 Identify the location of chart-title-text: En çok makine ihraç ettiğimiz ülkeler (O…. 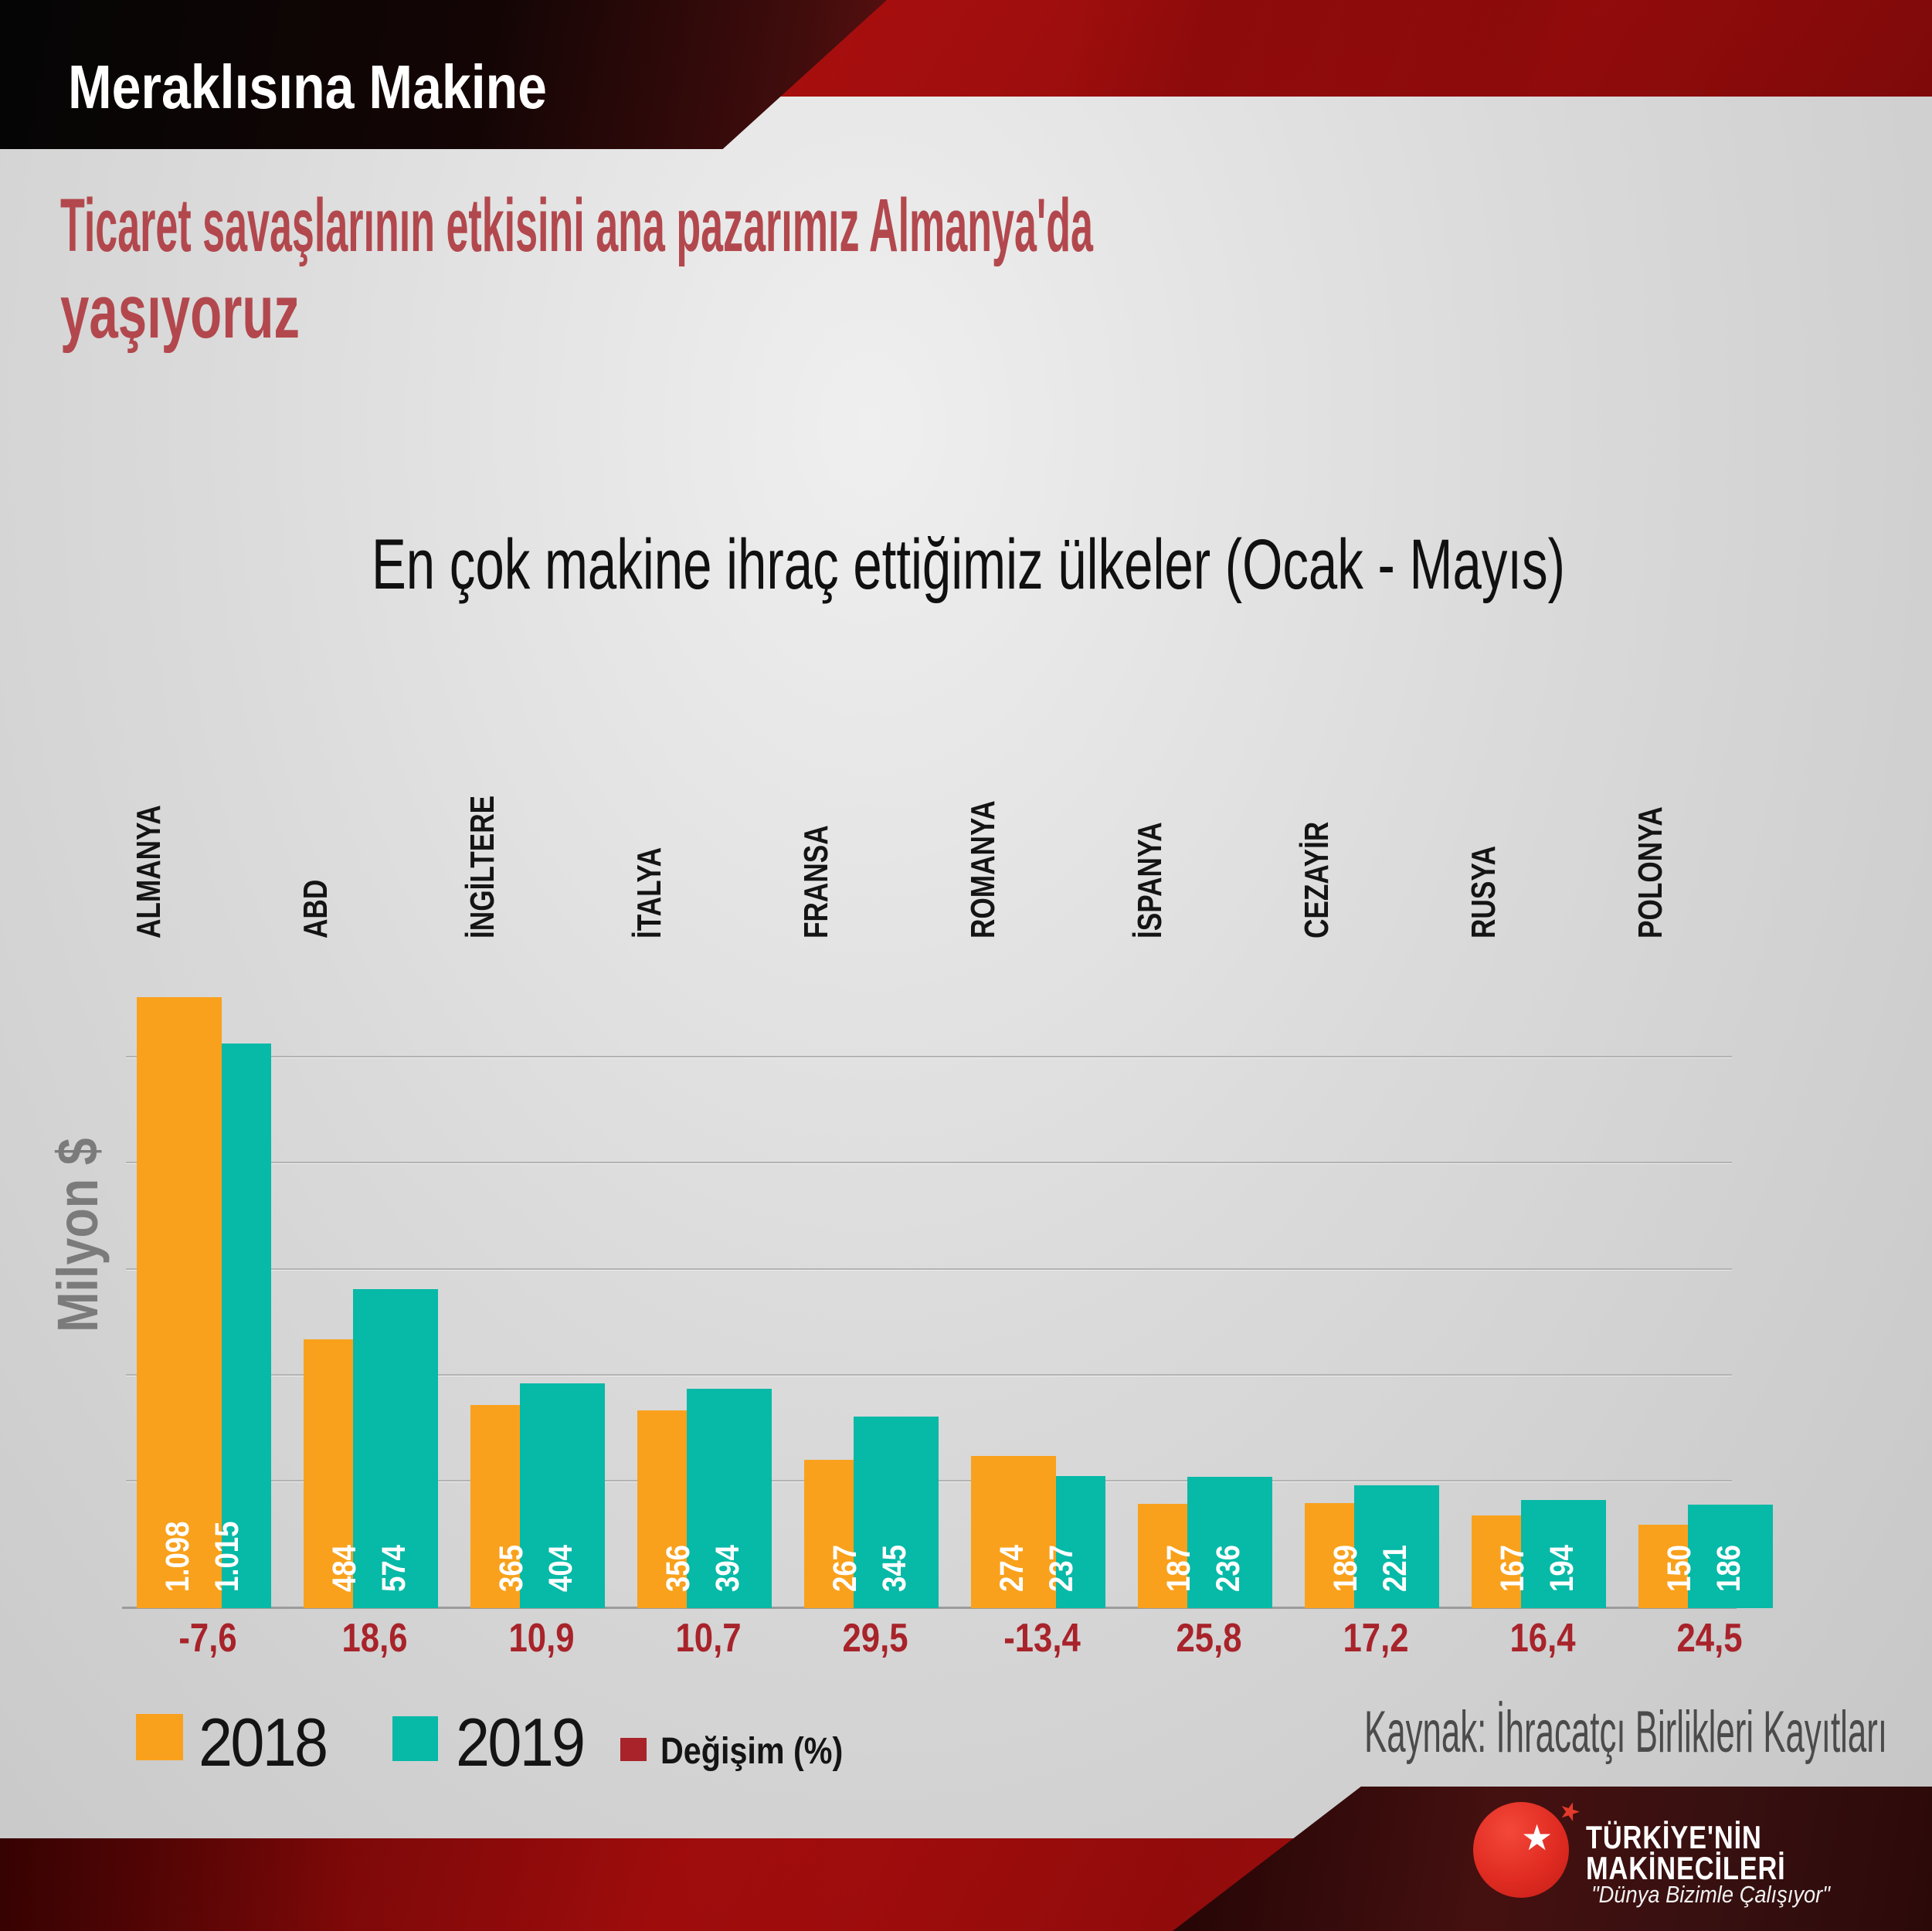
(969, 564).